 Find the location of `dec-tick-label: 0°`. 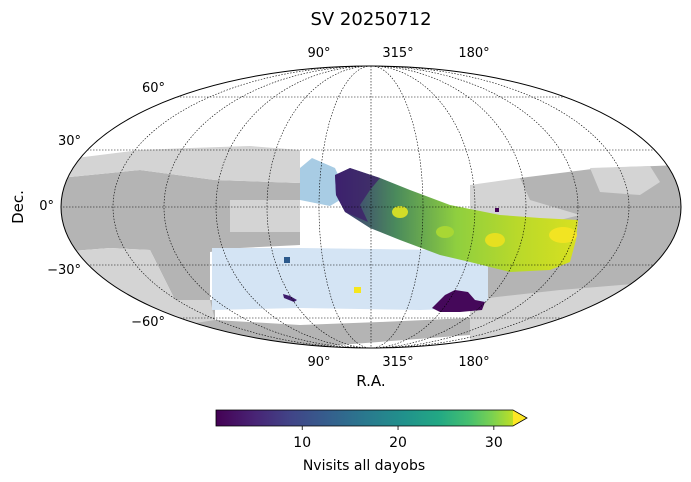

dec-tick-label: 0° is located at coordinates (46, 206).